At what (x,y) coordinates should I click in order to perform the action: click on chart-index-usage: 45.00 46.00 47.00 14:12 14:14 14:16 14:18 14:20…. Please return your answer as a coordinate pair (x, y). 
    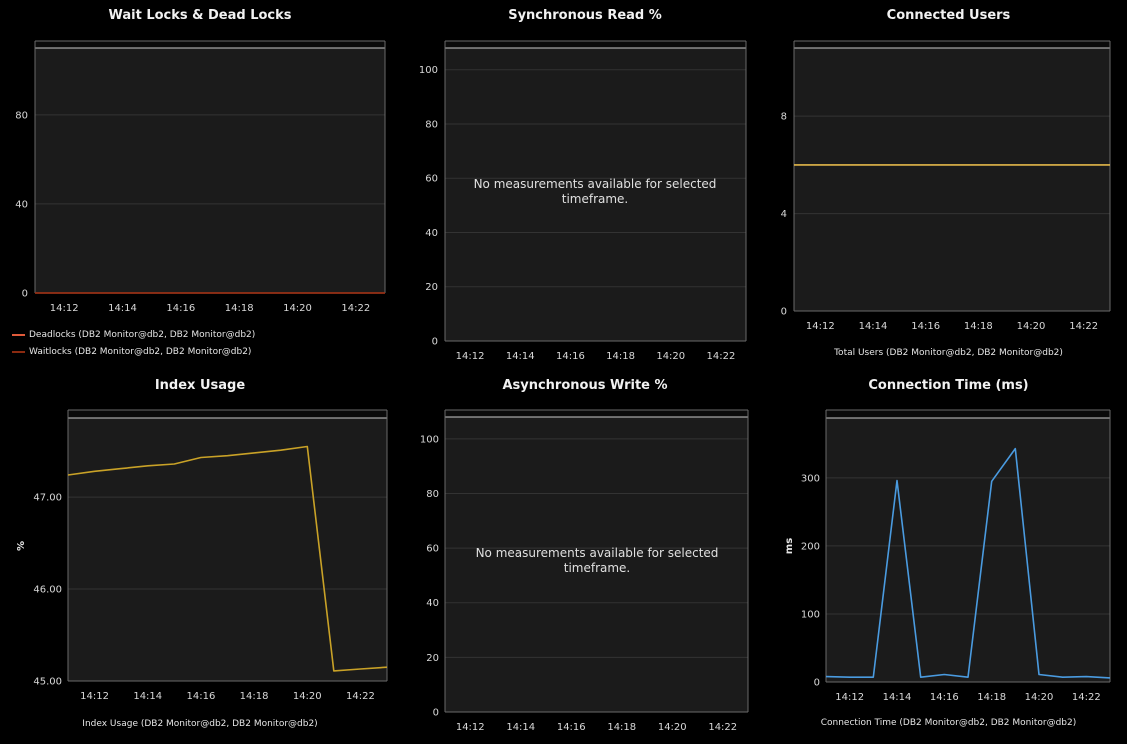
    Looking at the image, I should click on (202, 555).